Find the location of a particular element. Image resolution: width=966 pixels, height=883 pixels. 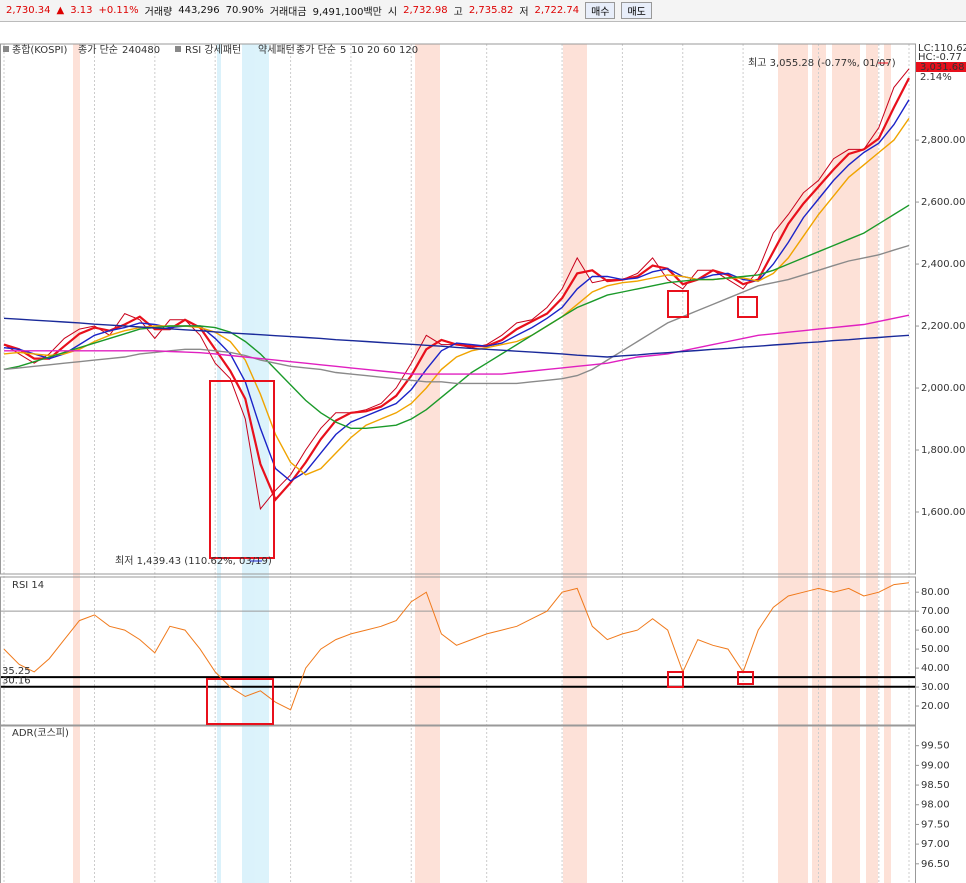

legend-entry: 60 is located at coordinates (389, 50).